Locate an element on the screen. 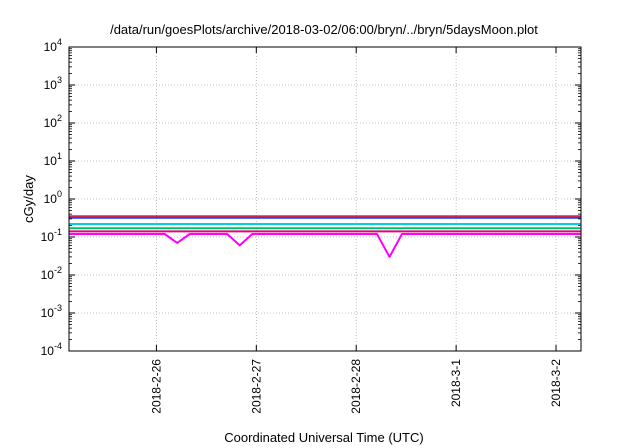 The image size is (640, 448). x-tick-label: 2018-2-26 is located at coordinates (156, 386).